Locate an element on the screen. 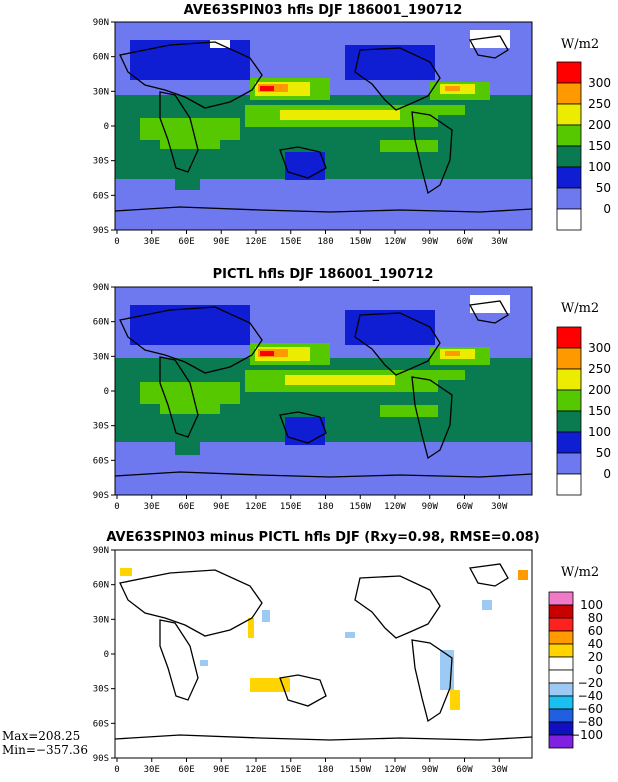 The height and width of the screenshot is (782, 618). panel-2-units: W/m2 is located at coordinates (580, 308).